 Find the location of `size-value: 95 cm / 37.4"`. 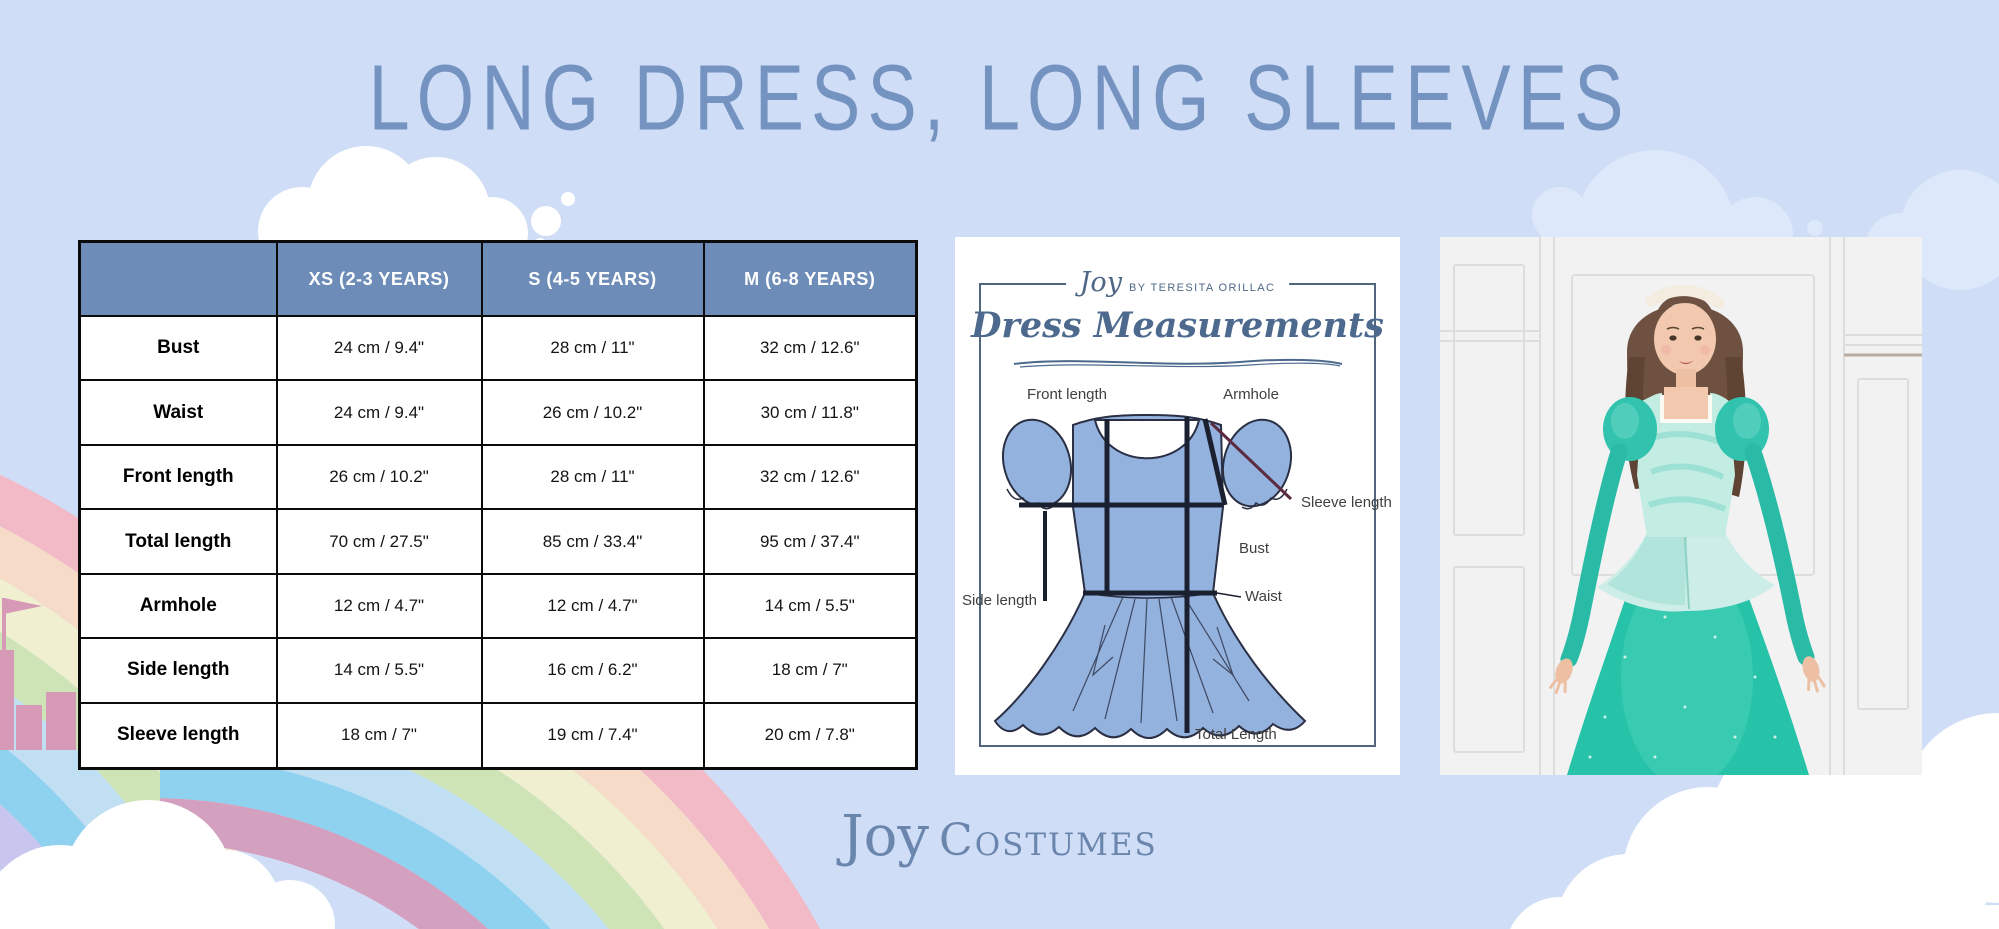

size-value: 95 cm / 37.4" is located at coordinates (810, 541).